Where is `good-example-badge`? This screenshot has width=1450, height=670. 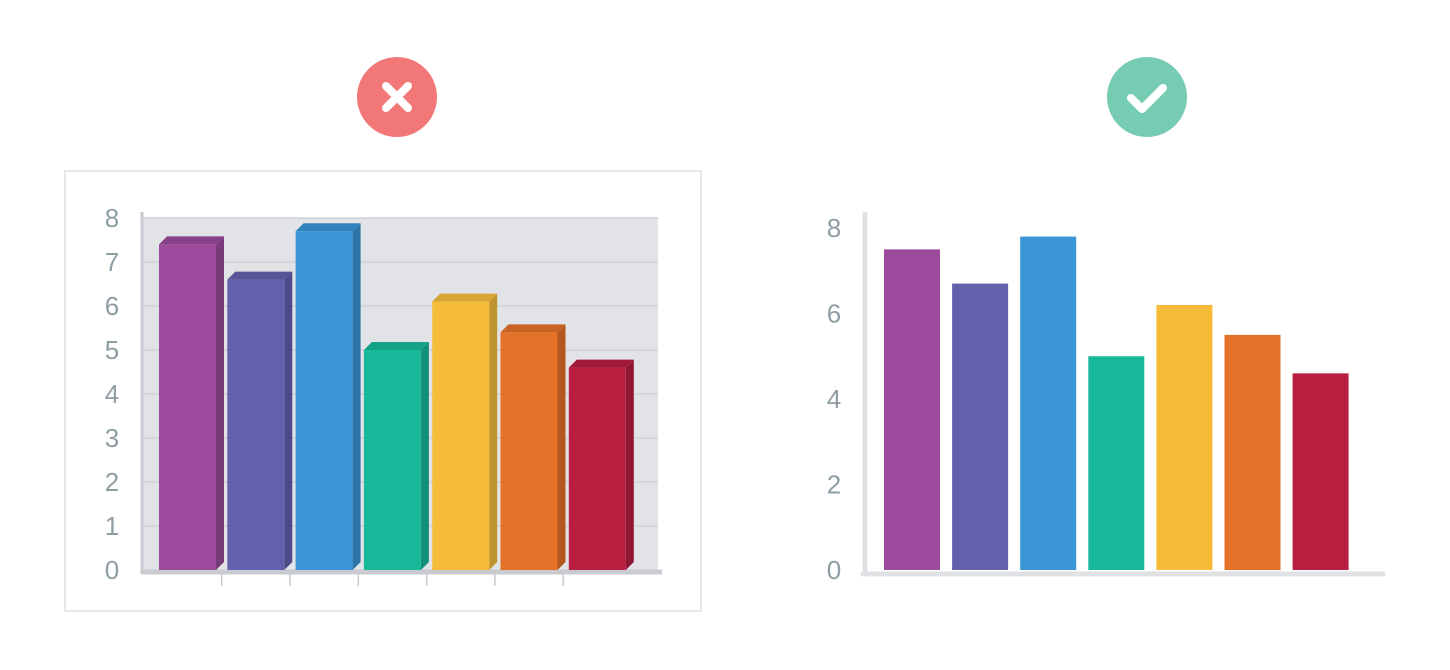
good-example-badge is located at coordinates (1147, 97).